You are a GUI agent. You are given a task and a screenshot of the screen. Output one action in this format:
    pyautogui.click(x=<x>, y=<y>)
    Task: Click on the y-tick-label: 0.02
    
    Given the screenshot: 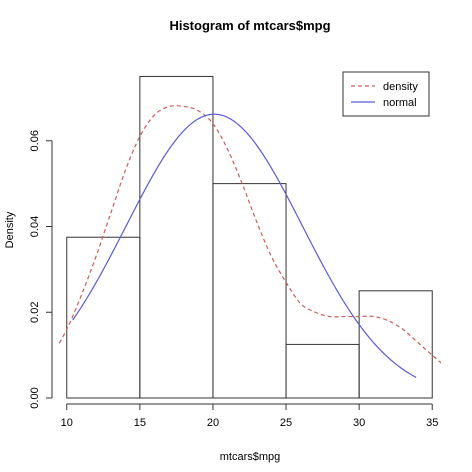 What is the action you would take?
    pyautogui.click(x=35, y=312)
    